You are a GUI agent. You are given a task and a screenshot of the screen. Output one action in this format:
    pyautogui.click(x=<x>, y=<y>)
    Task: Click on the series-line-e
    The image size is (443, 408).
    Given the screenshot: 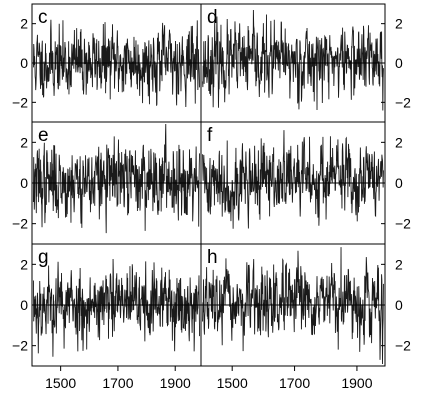 What is the action you would take?
    pyautogui.click(x=116, y=179)
    